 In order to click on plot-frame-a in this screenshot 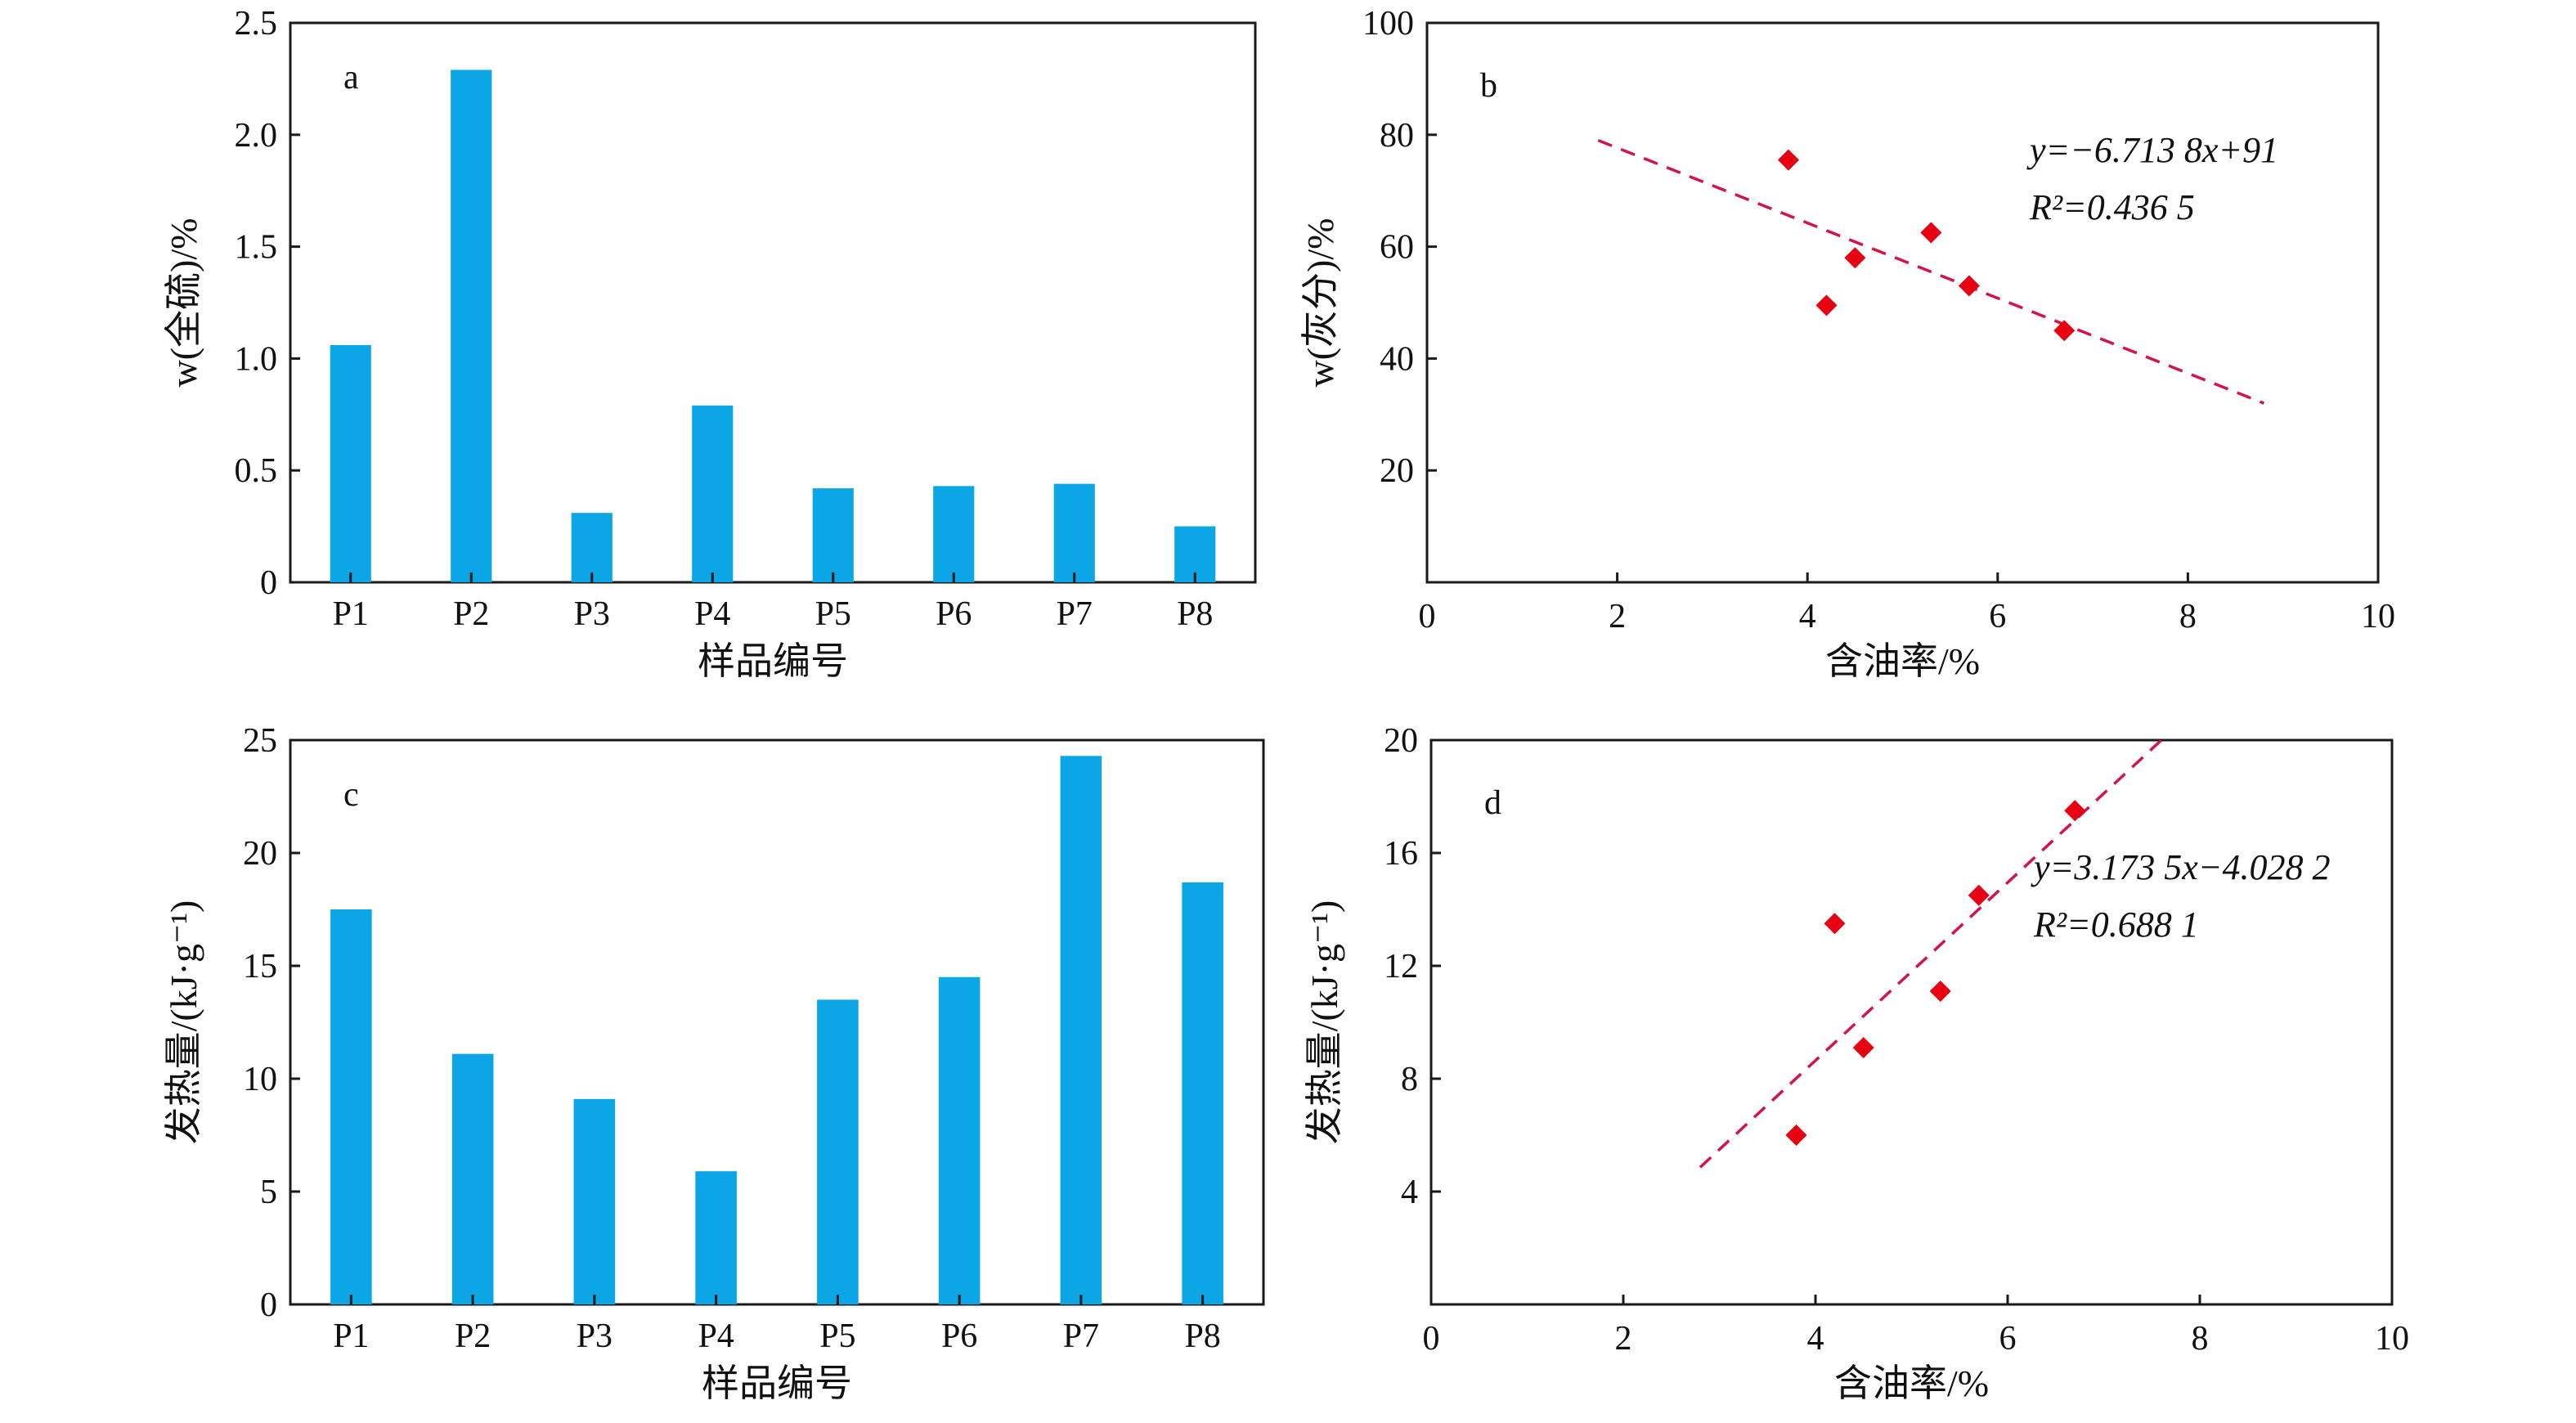, I will do `click(773, 302)`.